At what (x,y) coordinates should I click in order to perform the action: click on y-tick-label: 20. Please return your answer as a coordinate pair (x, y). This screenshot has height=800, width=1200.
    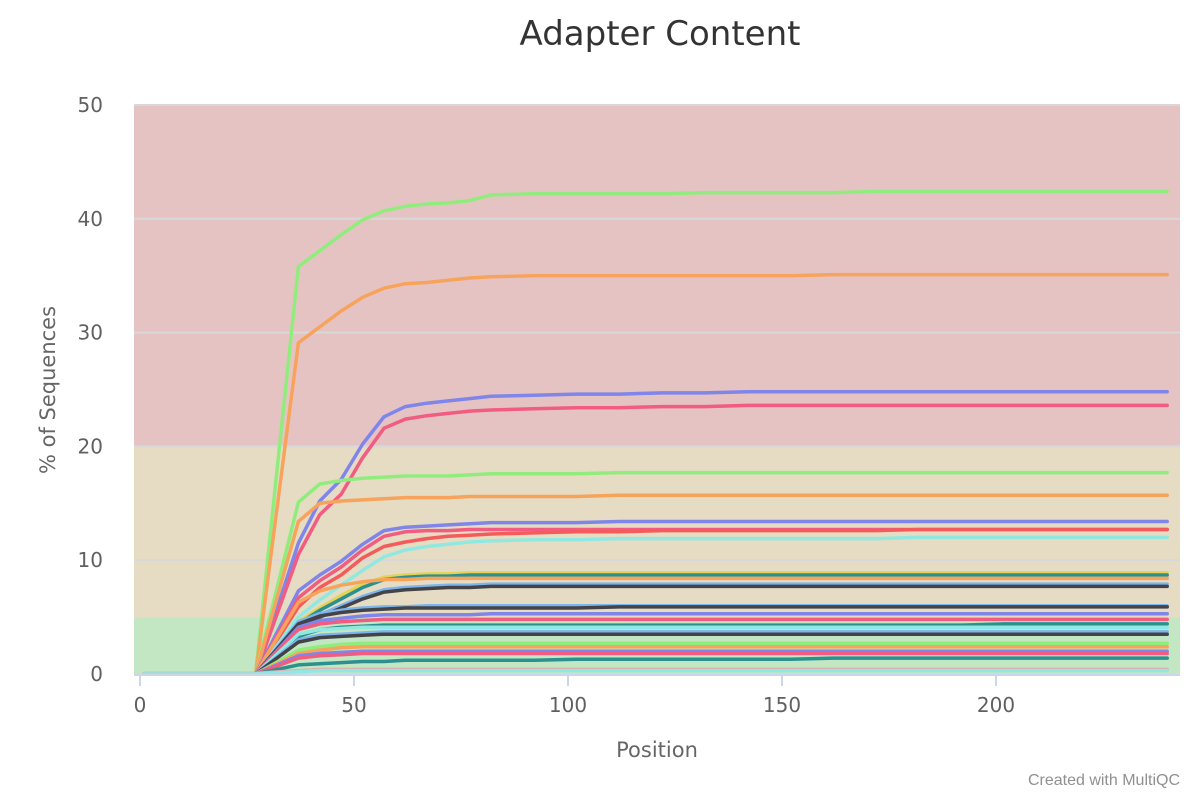
    Looking at the image, I should click on (90, 446).